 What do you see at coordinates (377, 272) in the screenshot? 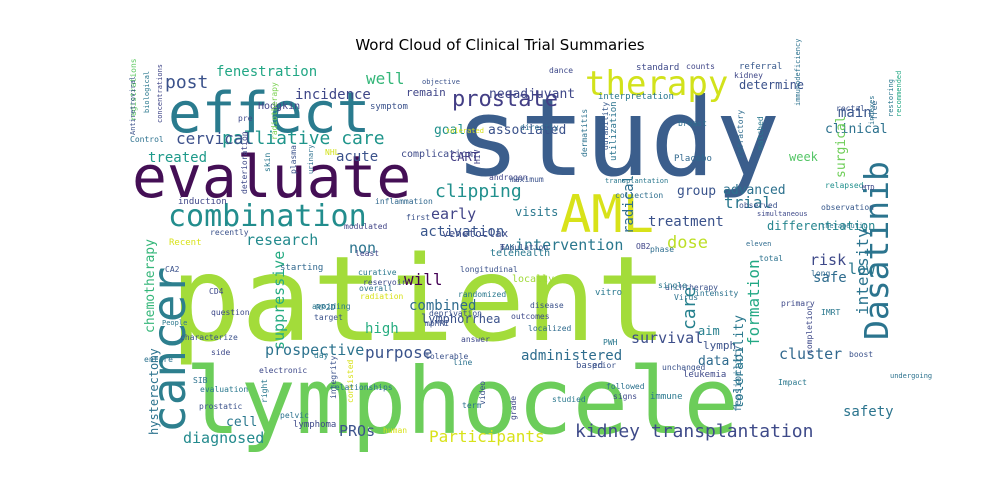
I see `cloud-word: curative` at bounding box center [377, 272].